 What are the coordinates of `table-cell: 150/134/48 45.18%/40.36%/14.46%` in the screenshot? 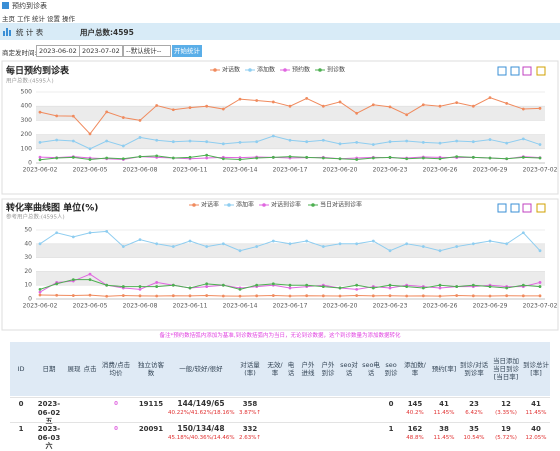 It's located at (201, 433).